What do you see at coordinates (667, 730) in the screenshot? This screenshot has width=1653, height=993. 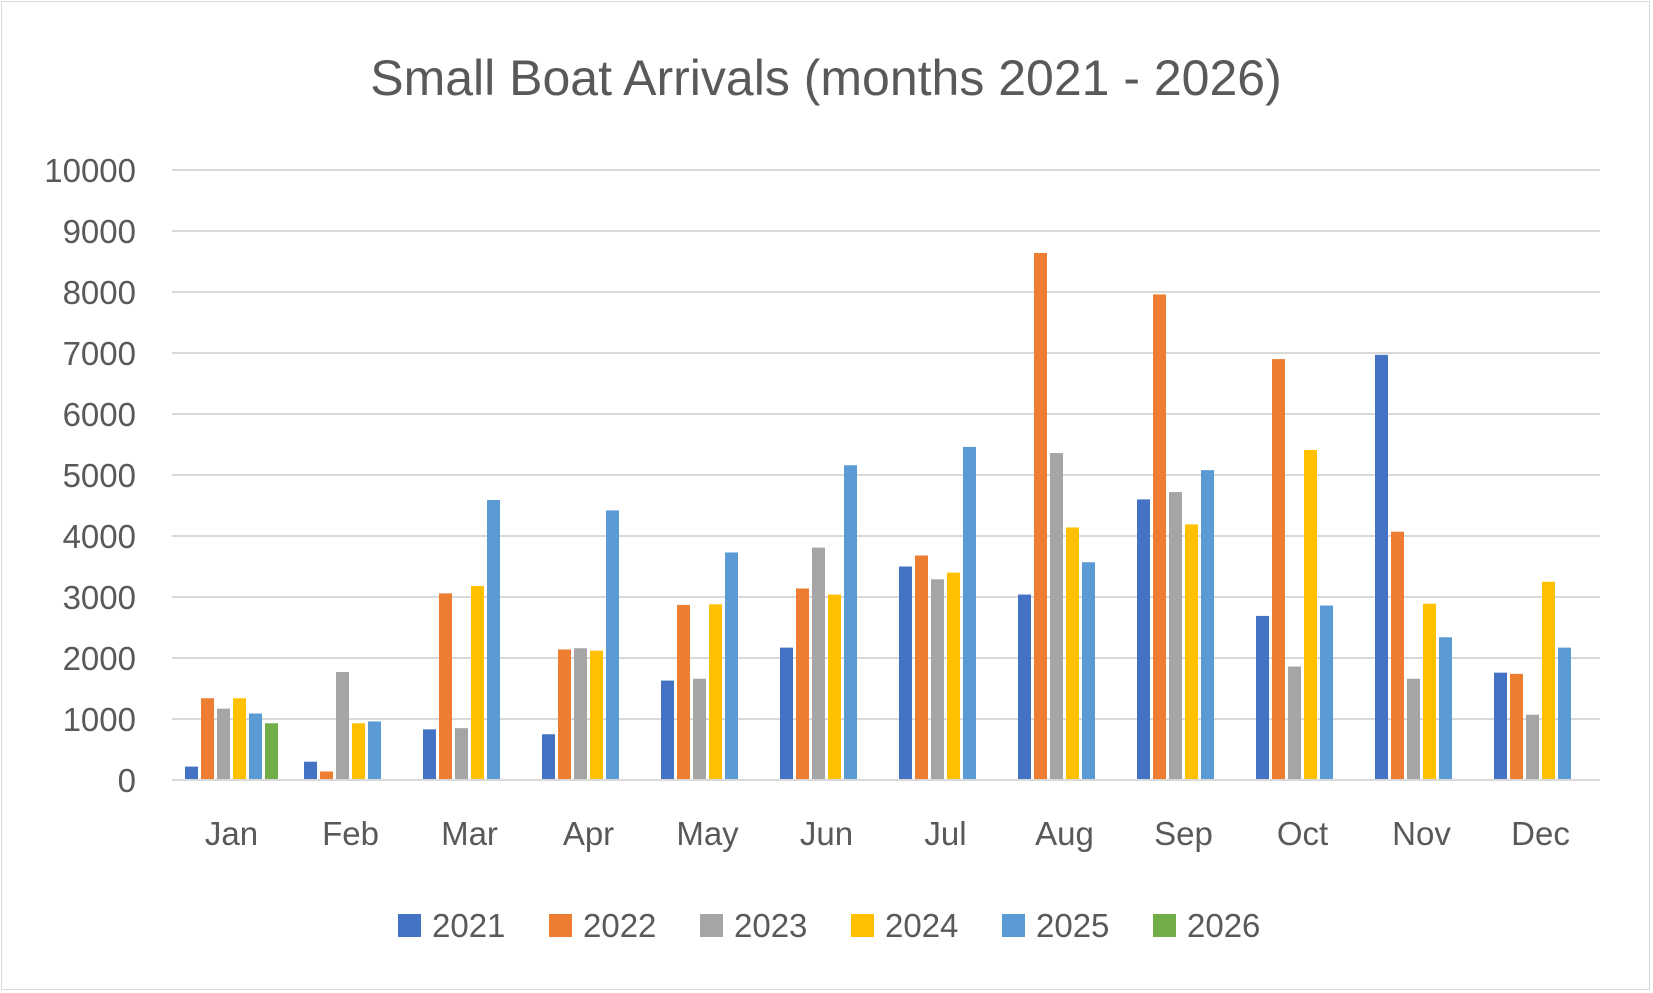 I see `bar-2021-may` at bounding box center [667, 730].